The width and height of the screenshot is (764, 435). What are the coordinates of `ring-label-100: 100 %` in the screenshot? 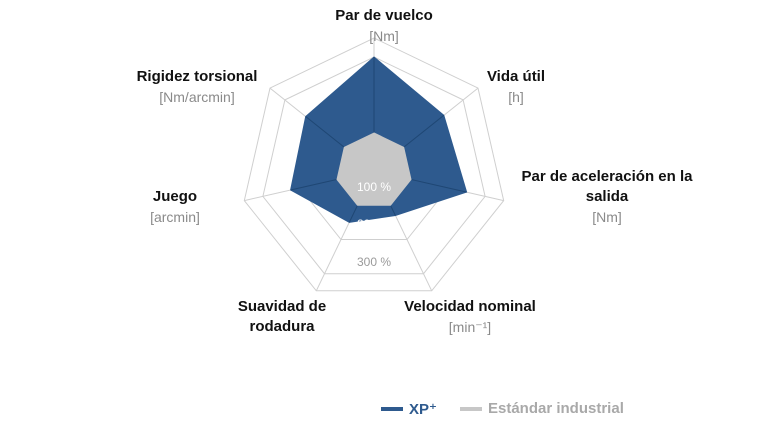 It's located at (374, 187).